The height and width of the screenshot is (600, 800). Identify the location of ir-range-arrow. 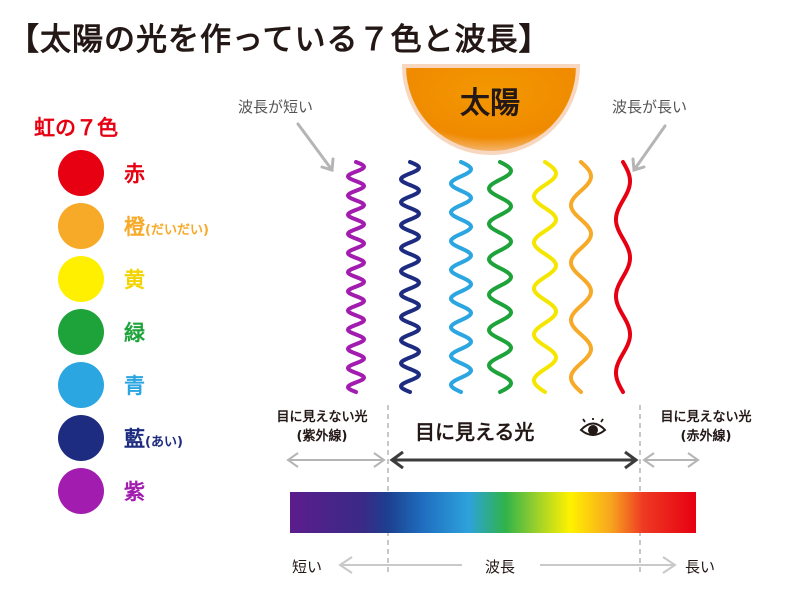
(671, 460).